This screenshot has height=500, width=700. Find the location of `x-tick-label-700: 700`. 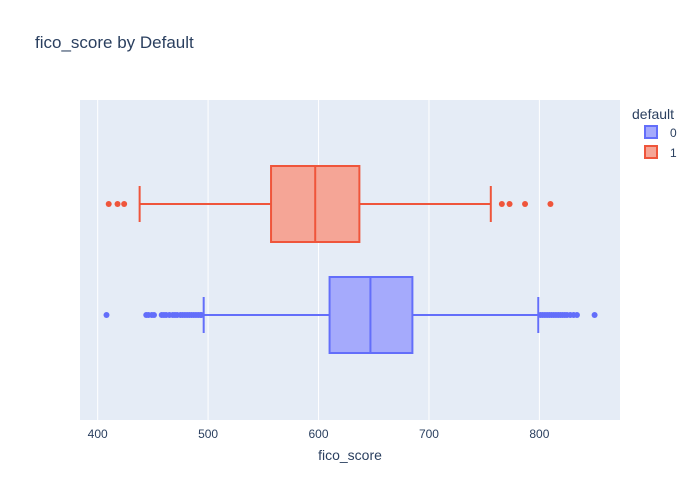

x-tick-label-700: 700 is located at coordinates (429, 434).